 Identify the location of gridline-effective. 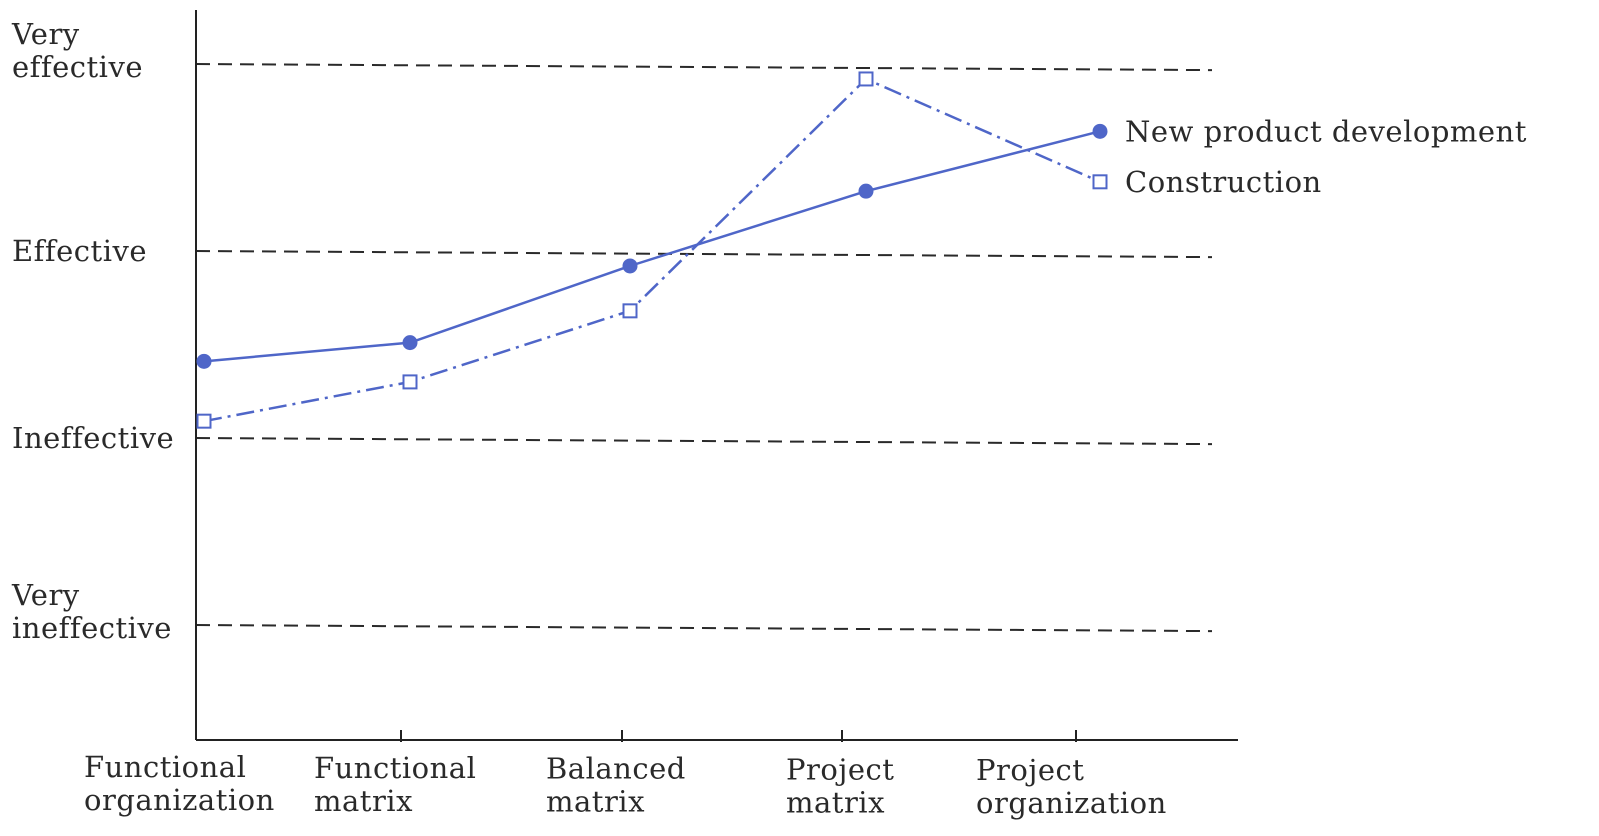
(704, 254).